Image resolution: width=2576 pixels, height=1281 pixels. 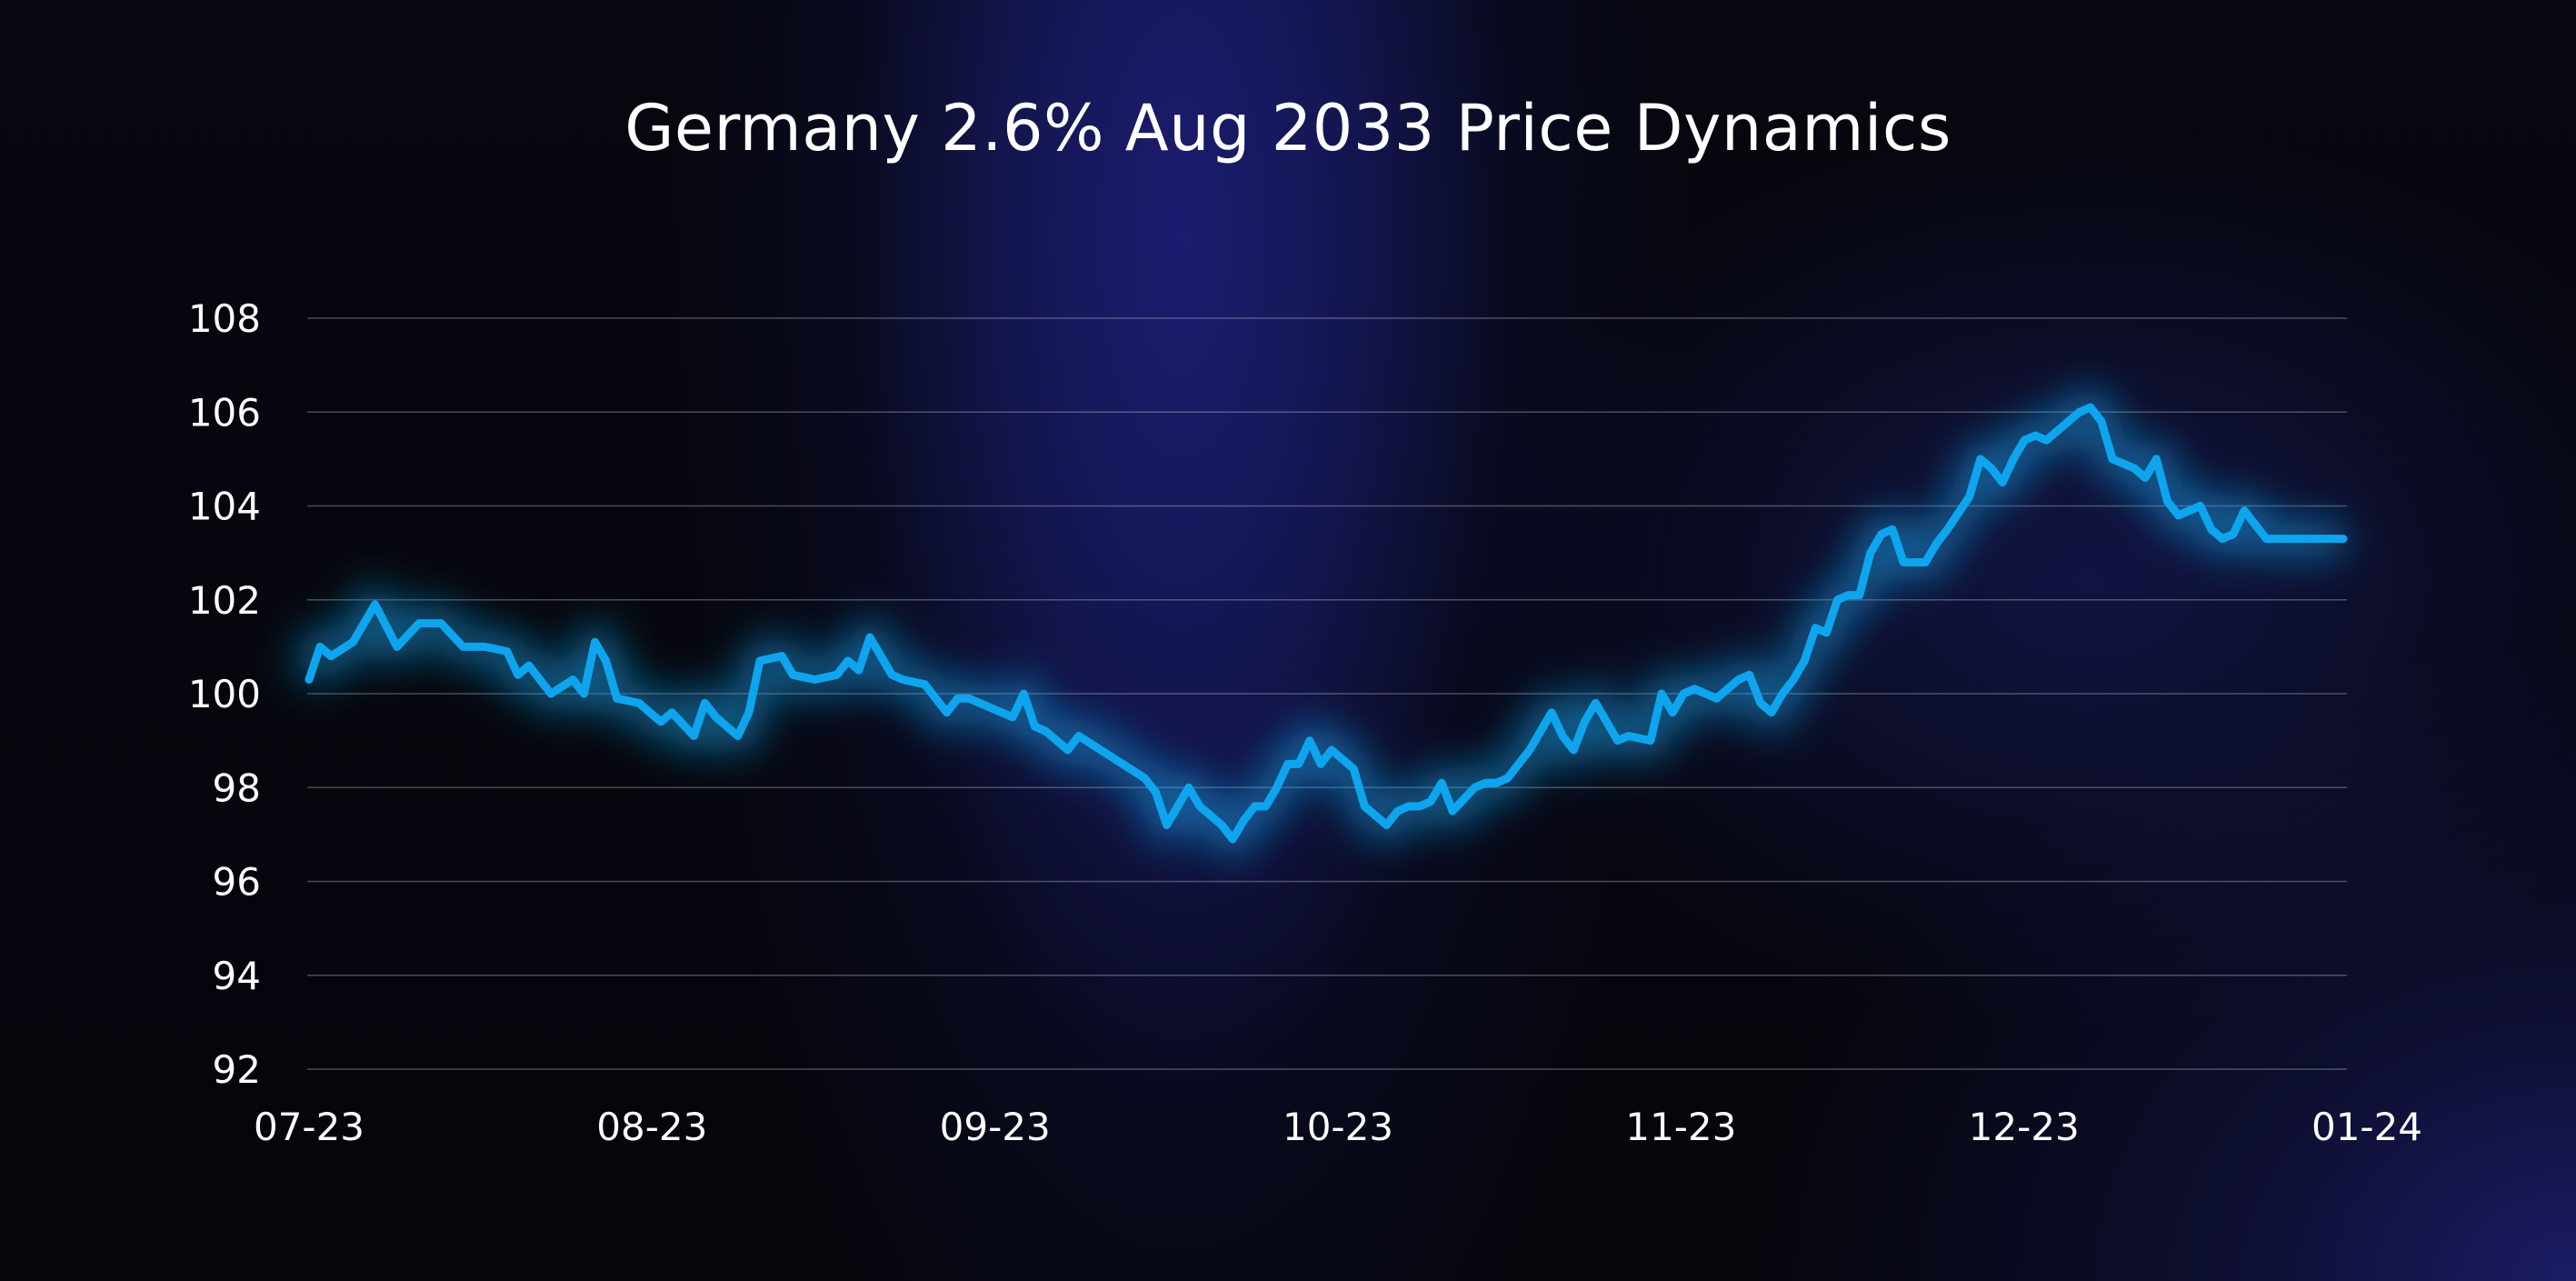 I want to click on y-tick-label: 100, so click(x=224, y=694).